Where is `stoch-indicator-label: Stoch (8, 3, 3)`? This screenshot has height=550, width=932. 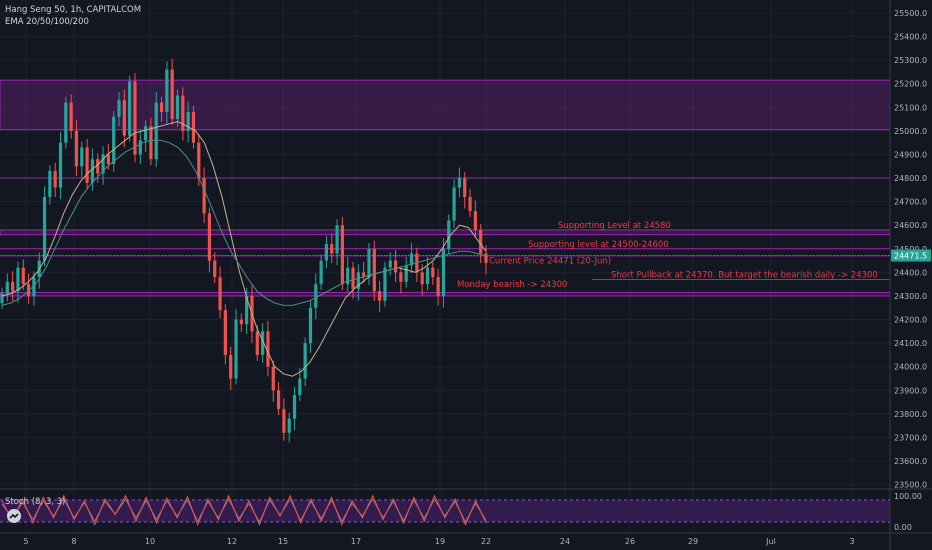
stoch-indicator-label: Stoch (8, 3, 3) is located at coordinates (35, 502).